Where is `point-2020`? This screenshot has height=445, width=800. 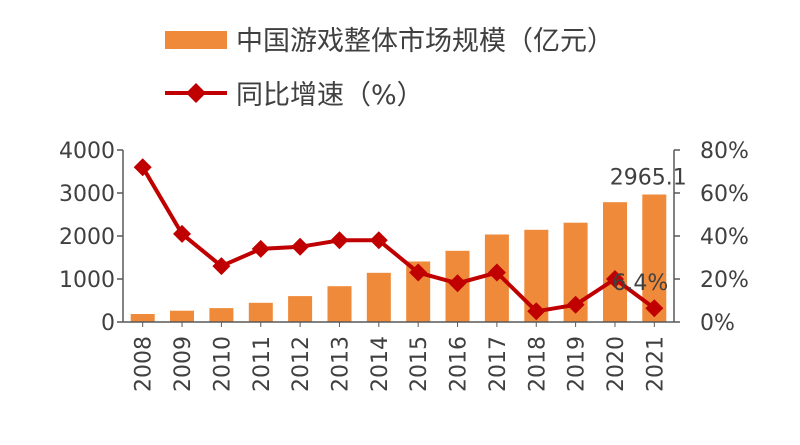 point-2020 is located at coordinates (614, 279).